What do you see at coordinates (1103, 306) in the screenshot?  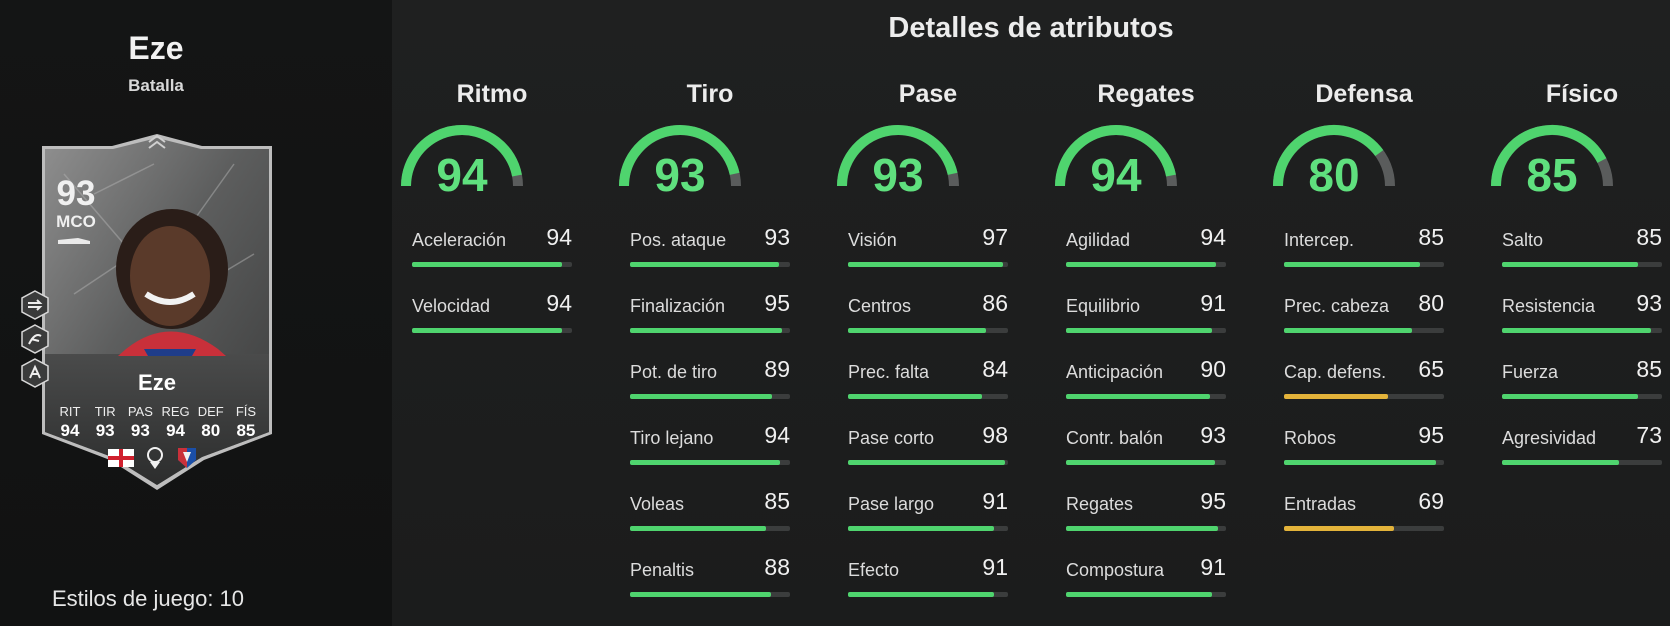 I see `attribute-label: Equilibrio` at bounding box center [1103, 306].